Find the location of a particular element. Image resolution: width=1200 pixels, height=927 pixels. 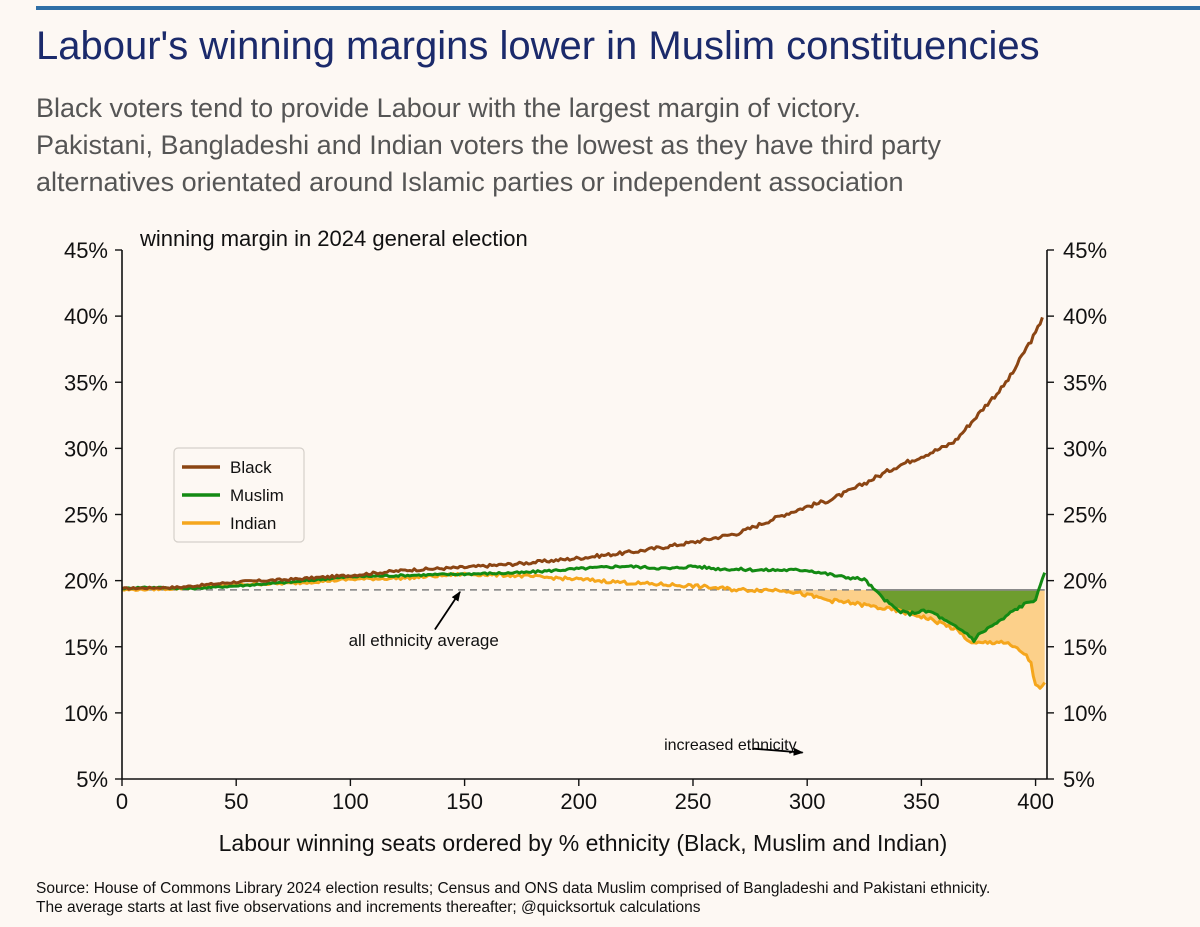

y-tick-label-right: 5% is located at coordinates (1079, 779).